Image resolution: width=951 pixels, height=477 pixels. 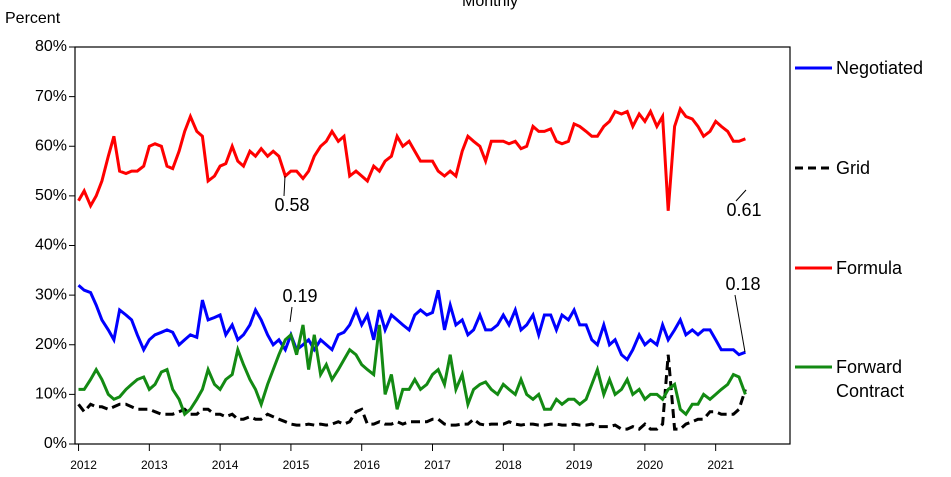 What do you see at coordinates (51, 394) in the screenshot?
I see `y-tick-label: 10%` at bounding box center [51, 394].